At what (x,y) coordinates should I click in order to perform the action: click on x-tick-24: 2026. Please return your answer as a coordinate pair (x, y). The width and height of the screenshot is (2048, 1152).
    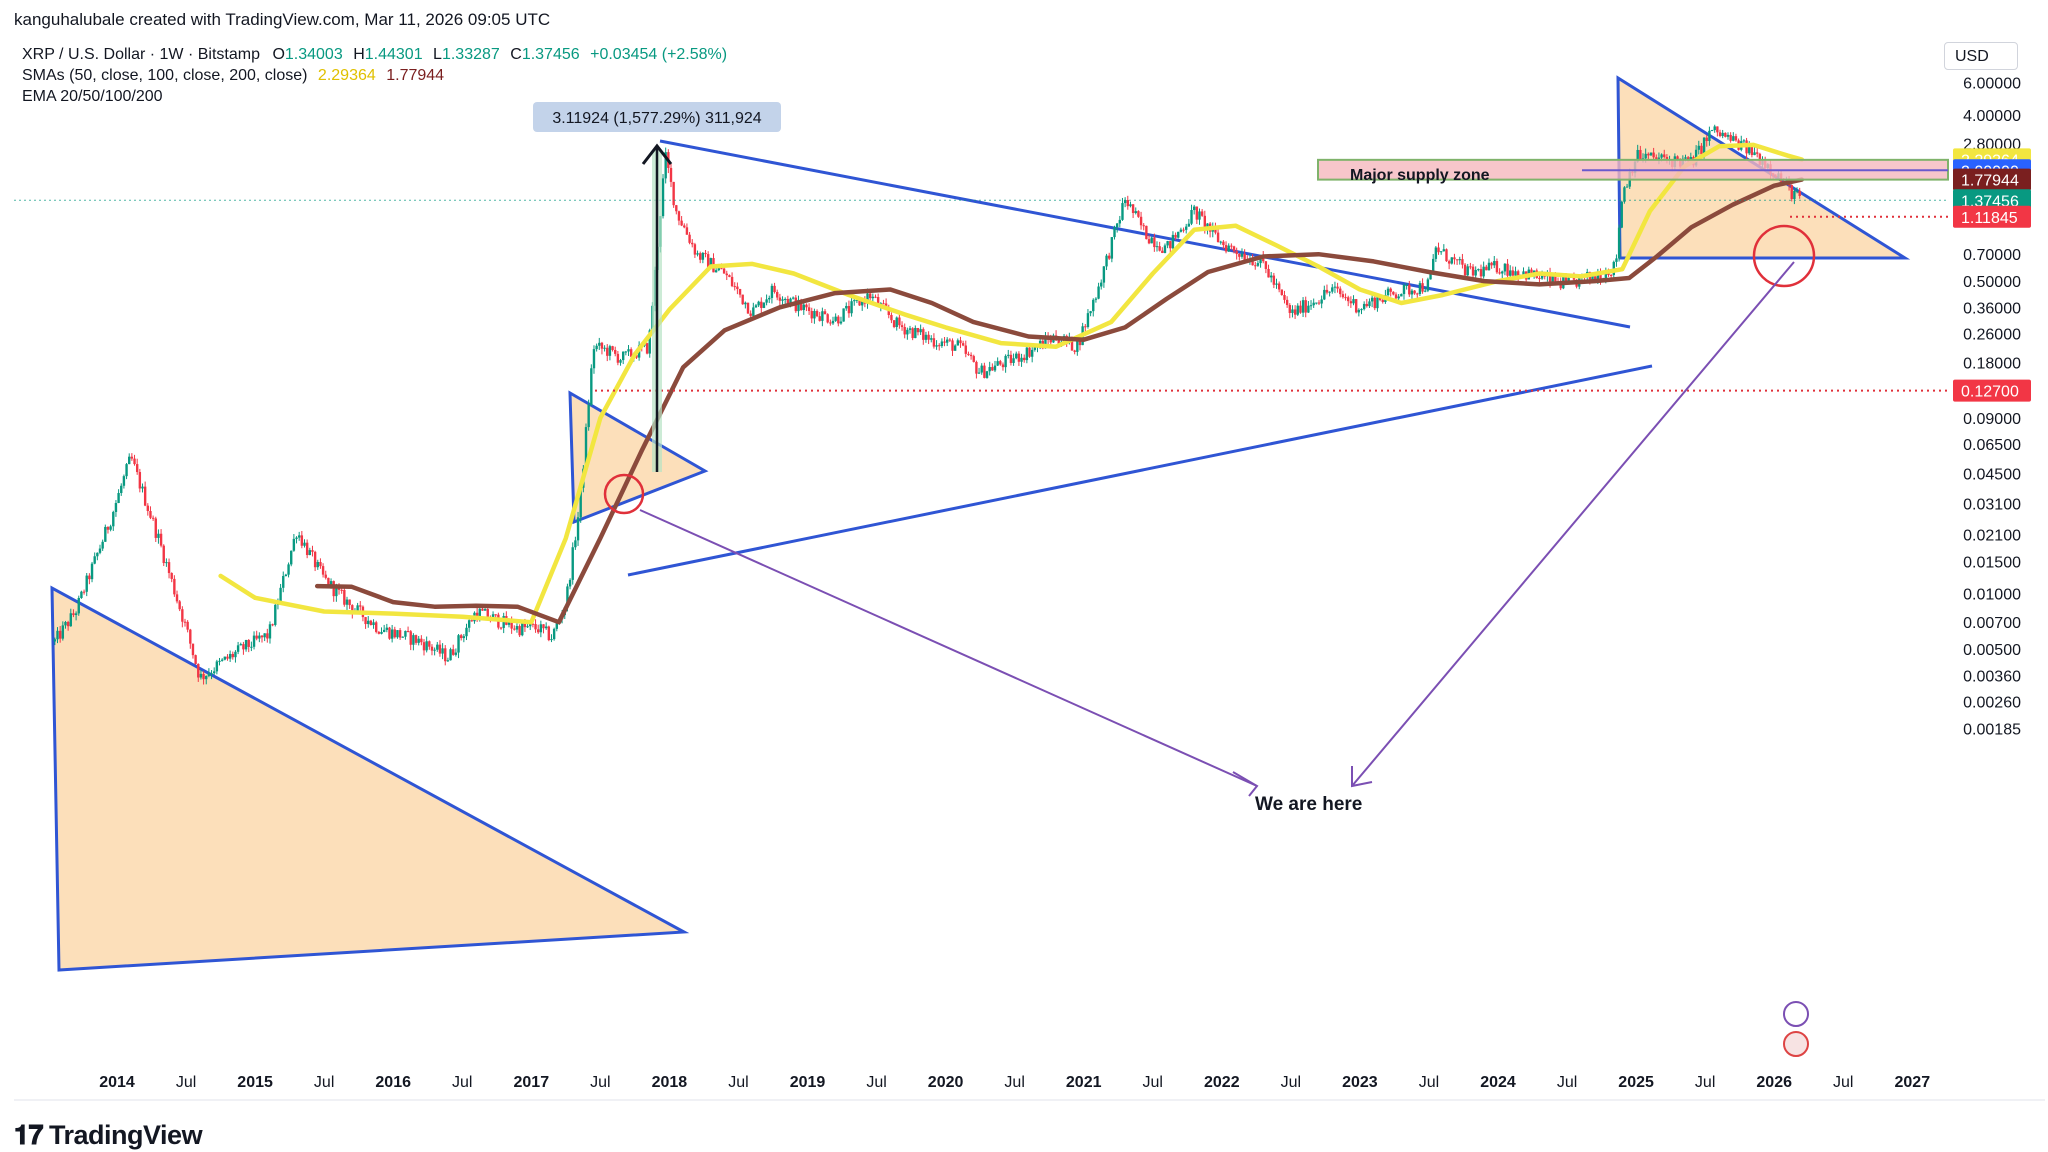
    Looking at the image, I should click on (1774, 1082).